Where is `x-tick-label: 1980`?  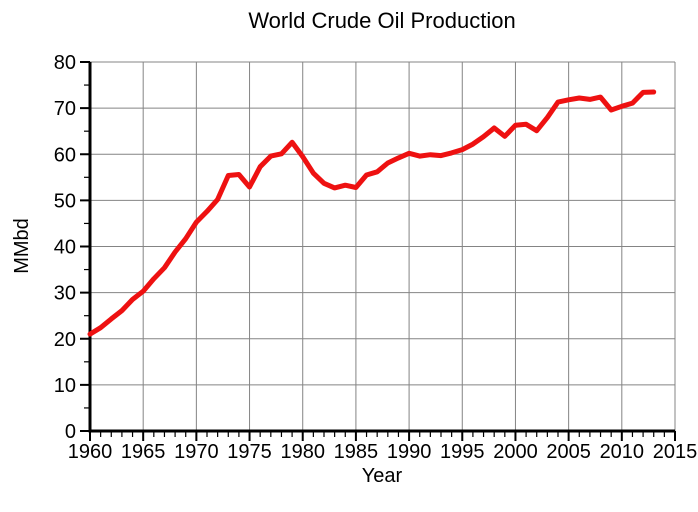 x-tick-label: 1980 is located at coordinates (302, 452).